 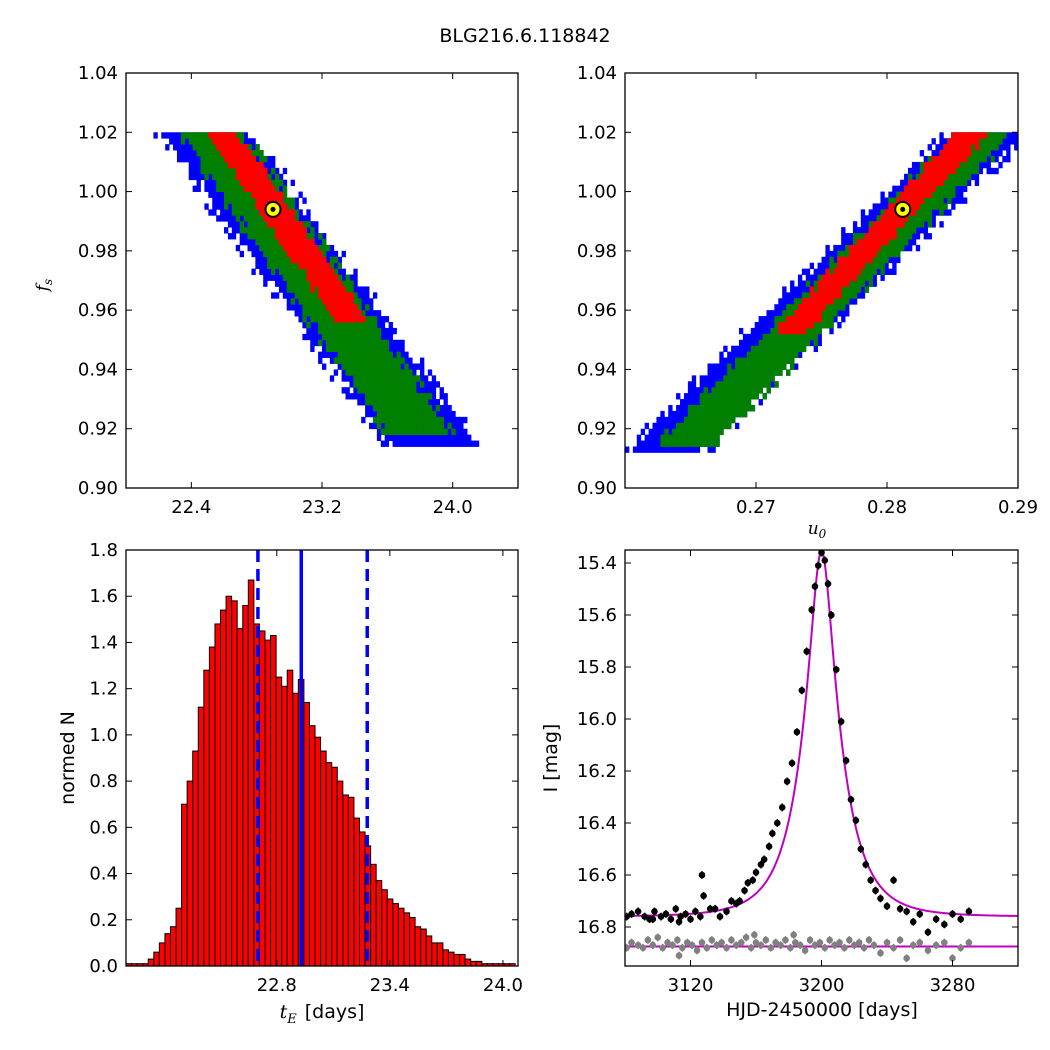 What do you see at coordinates (597, 310) in the screenshot?
I see `y-tick-label: 0.96` at bounding box center [597, 310].